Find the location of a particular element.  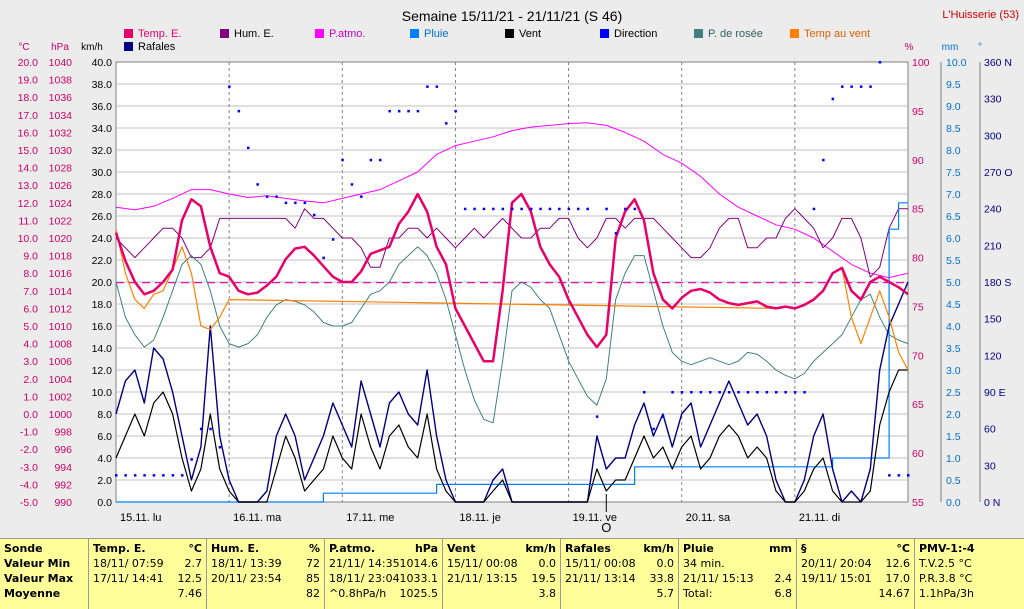

stats-cell-label: 21/11/ 14:35 is located at coordinates (364, 563).